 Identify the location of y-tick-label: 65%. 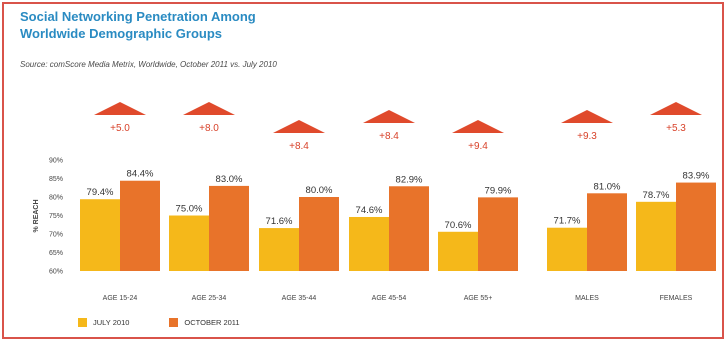
(56, 253).